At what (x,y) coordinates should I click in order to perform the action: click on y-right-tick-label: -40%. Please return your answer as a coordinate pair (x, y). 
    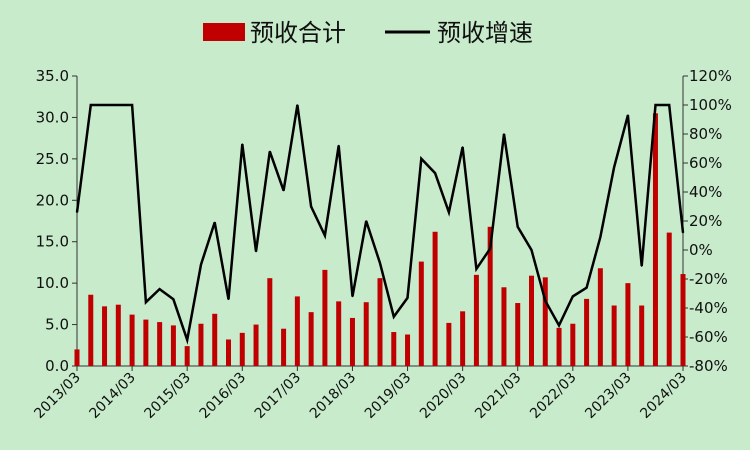
    Looking at the image, I should click on (708, 308).